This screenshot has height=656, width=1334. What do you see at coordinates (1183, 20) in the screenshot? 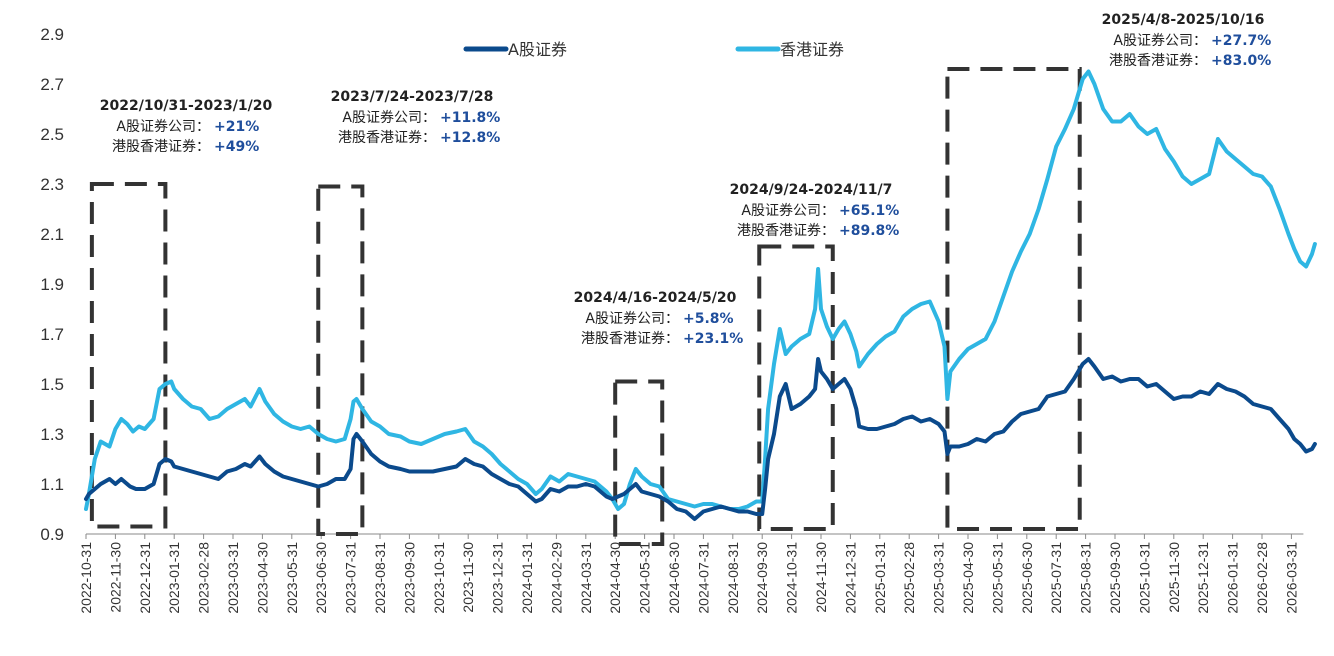
I see `annotation-title: 2025/4/8-2025/10/16` at bounding box center [1183, 20].